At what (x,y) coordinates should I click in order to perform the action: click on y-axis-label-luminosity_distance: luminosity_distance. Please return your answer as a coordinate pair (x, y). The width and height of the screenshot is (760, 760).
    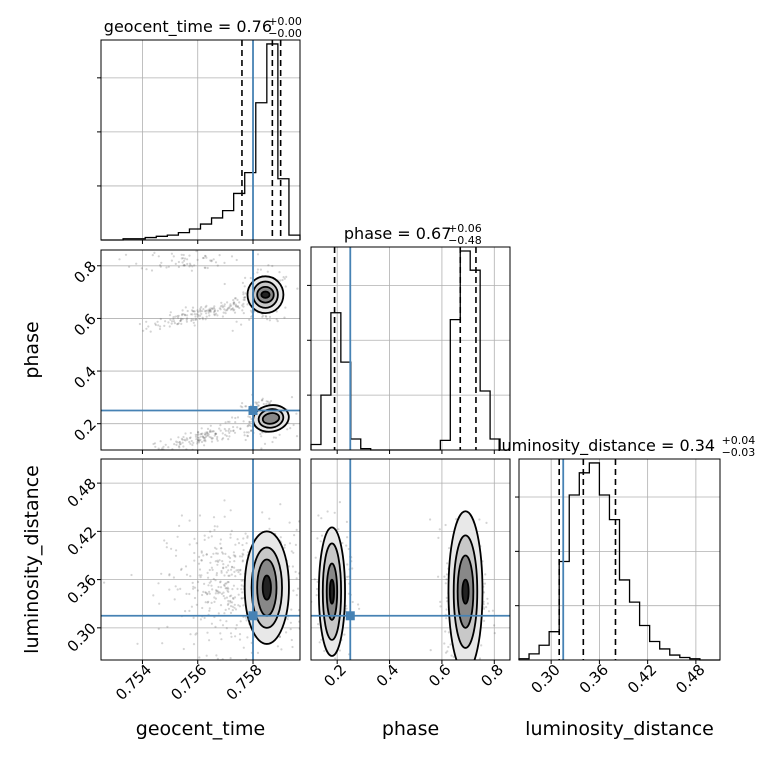
    Looking at the image, I should click on (32, 559).